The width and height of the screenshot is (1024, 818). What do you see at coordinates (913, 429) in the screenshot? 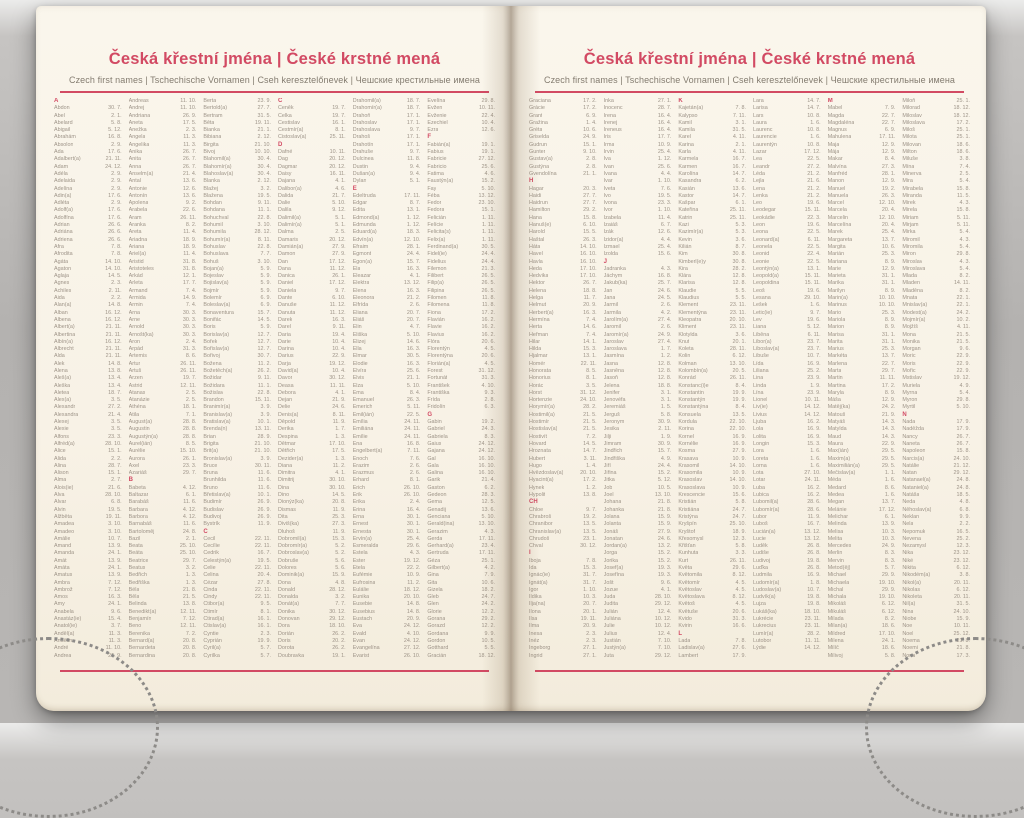
I see `first-name: Naděžda` at bounding box center [913, 429].